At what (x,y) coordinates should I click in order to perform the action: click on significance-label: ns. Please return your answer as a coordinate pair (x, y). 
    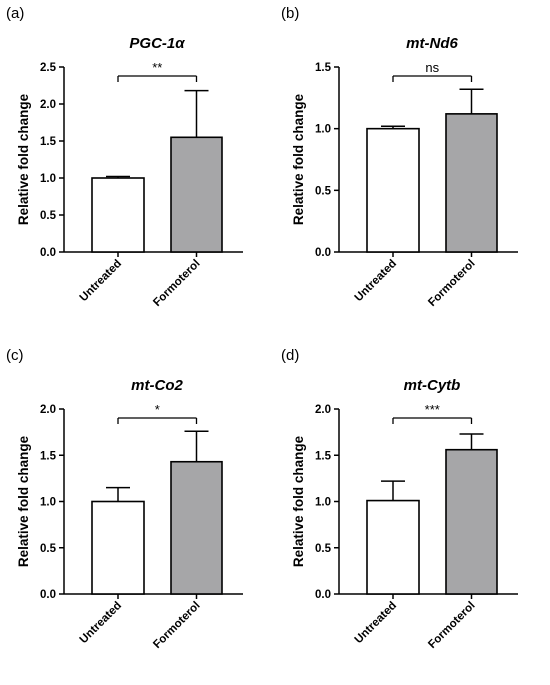
    Looking at the image, I should click on (432, 67).